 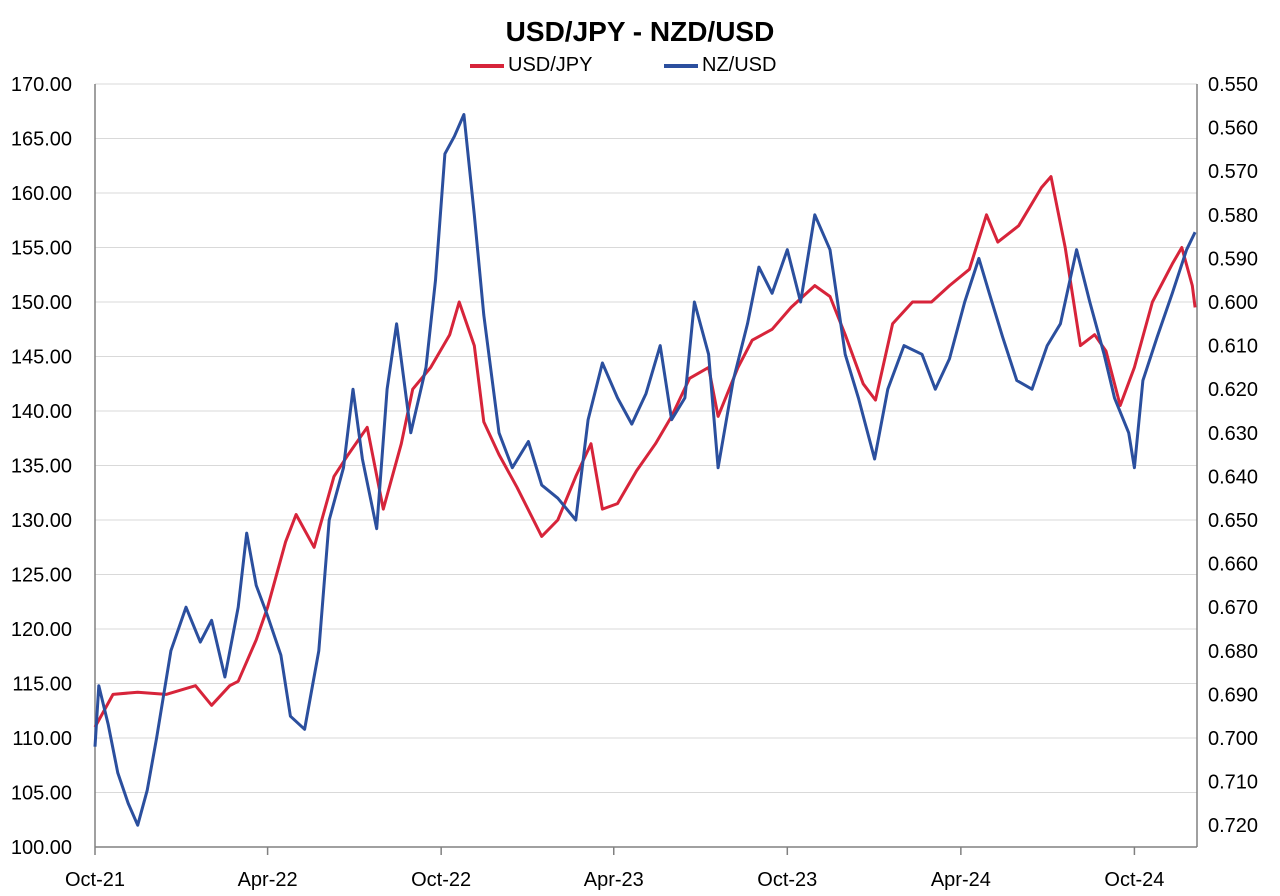 I want to click on y-right-tick-label: 0.680, so click(x=1233, y=652).